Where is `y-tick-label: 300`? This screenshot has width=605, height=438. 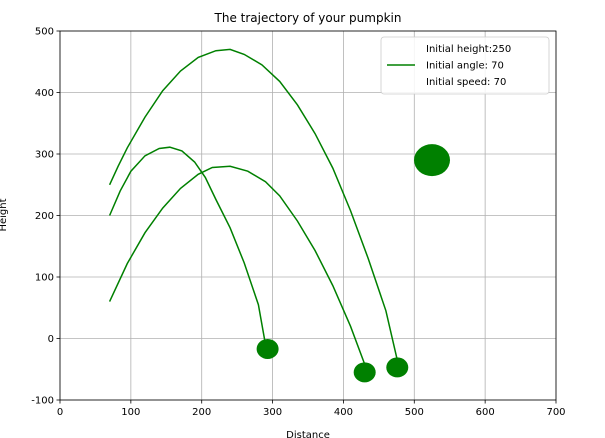
y-tick-label: 300 is located at coordinates (44, 155).